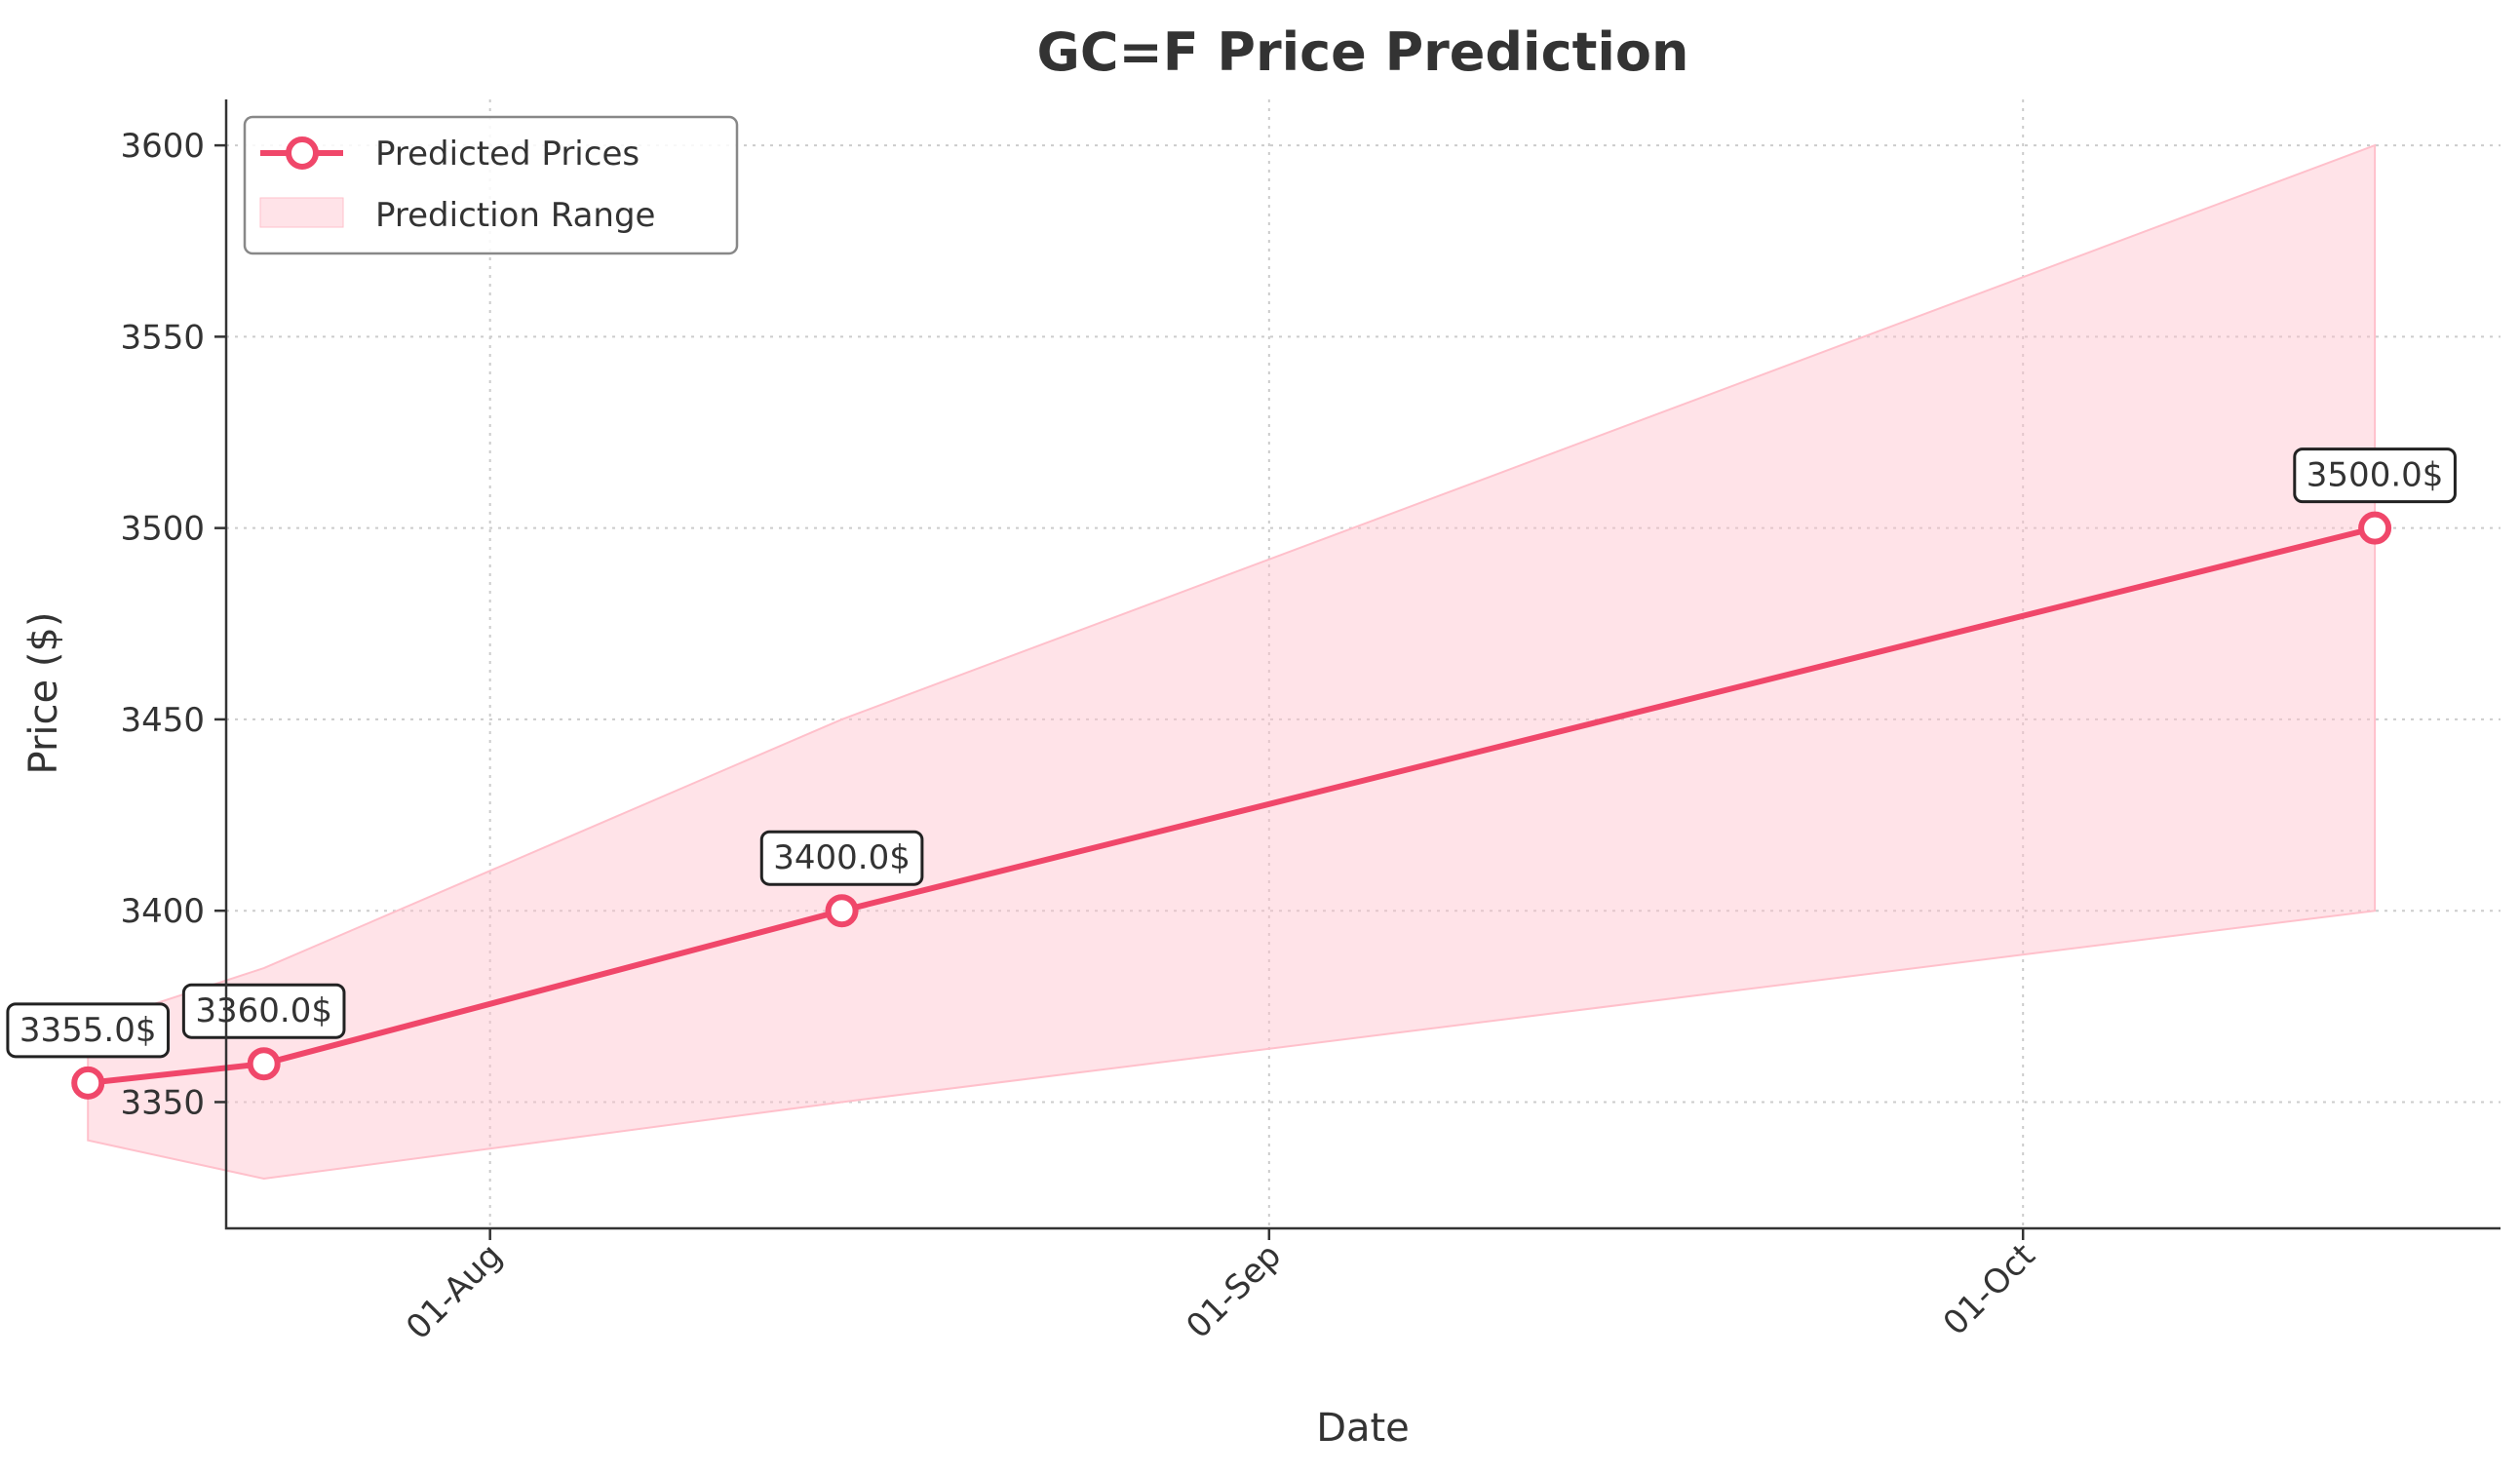 The image size is (2520, 1475). What do you see at coordinates (1363, 52) in the screenshot?
I see `chart-title: GC=F Price Prediction` at bounding box center [1363, 52].